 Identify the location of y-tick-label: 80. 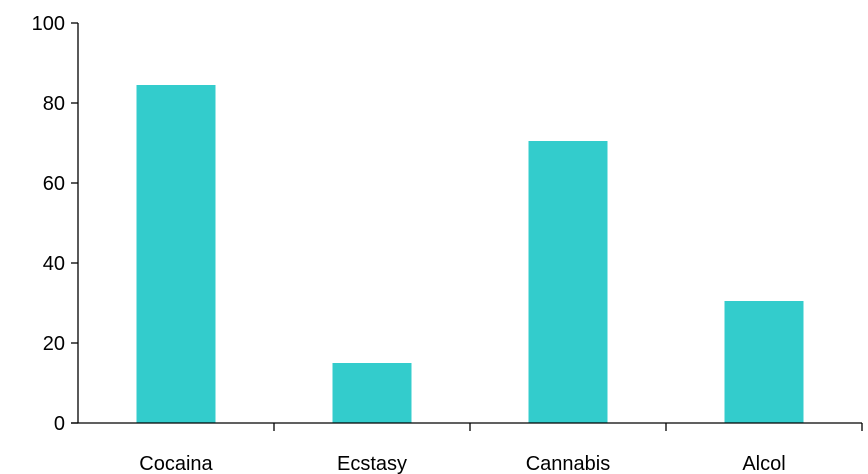
(54, 104).